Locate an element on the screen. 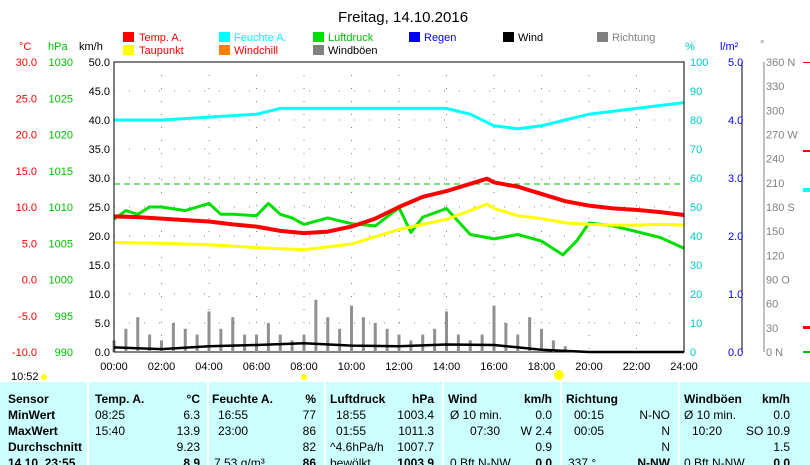 Image resolution: width=810 pixels, height=465 pixels. tick-direction: 330 is located at coordinates (775, 87).